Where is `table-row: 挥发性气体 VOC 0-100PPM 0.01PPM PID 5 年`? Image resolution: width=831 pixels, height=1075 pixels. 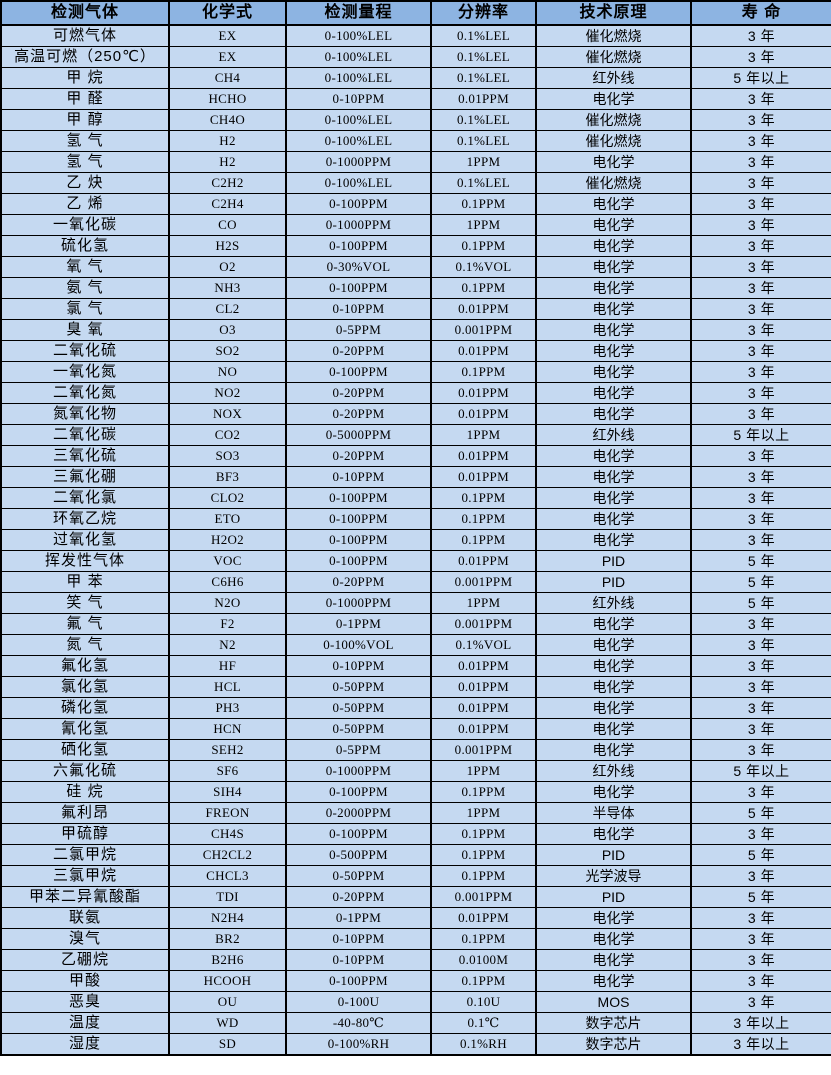 table-row: 挥发性气体 VOC 0-100PPM 0.01PPM PID 5 年 is located at coordinates (416, 561).